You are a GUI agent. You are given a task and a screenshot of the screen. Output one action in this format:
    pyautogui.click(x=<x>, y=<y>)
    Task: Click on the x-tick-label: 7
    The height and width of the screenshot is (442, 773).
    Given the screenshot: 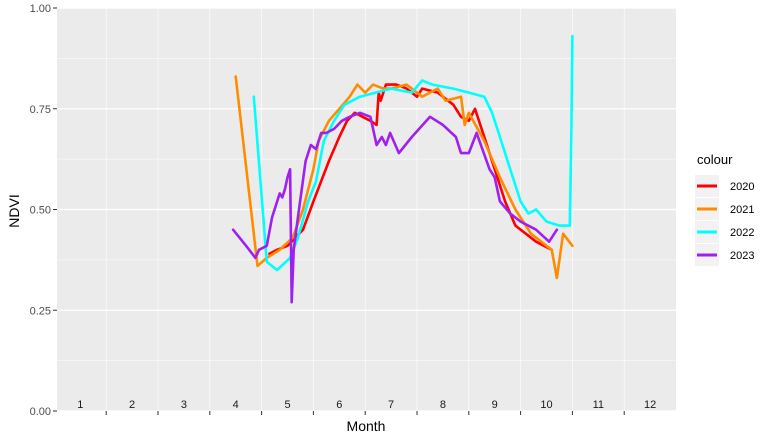 What is the action you would take?
    pyautogui.click(x=391, y=405)
    